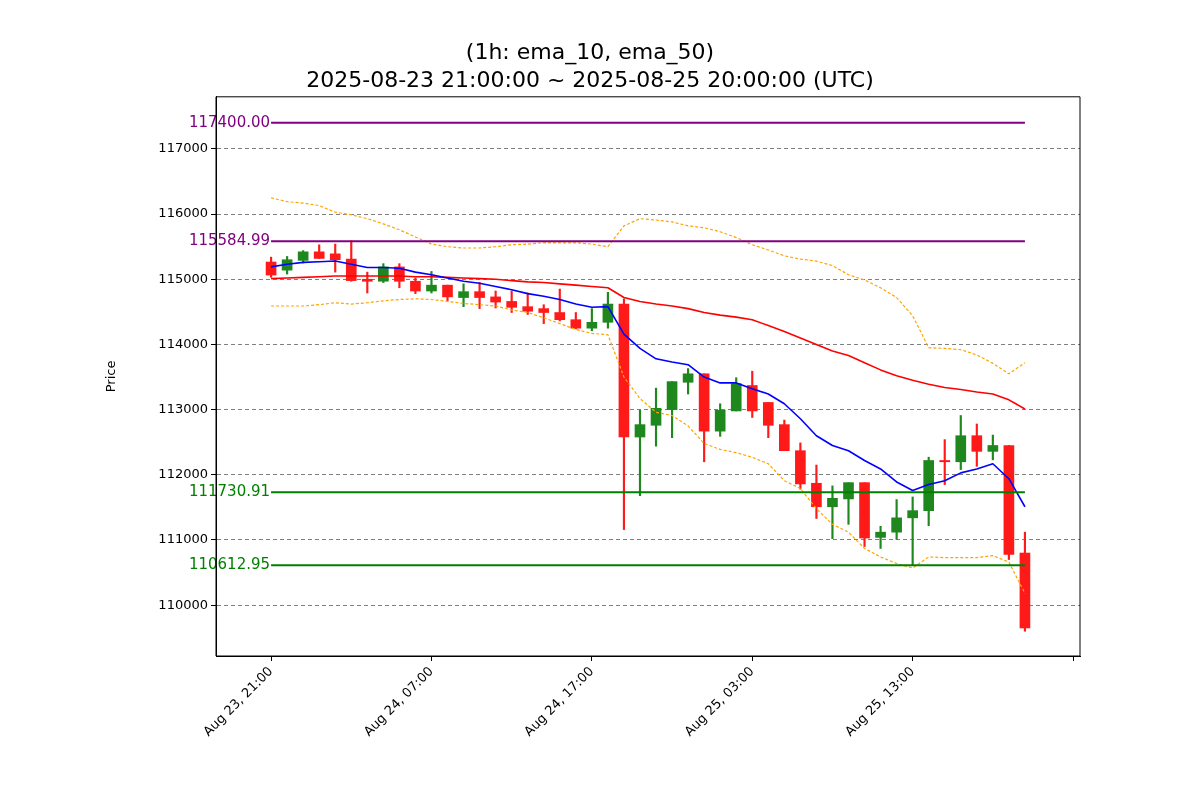  What do you see at coordinates (183, 148) in the screenshot?
I see `y-tick-label: 117000` at bounding box center [183, 148].